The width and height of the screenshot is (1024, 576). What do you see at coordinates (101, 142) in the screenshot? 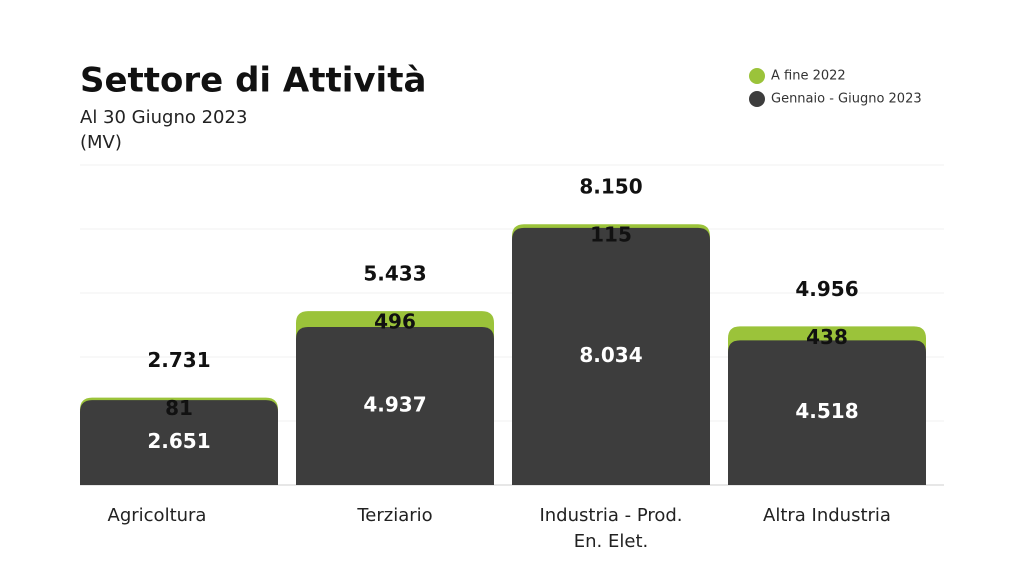
I see `unit-label: (MV)` at bounding box center [101, 142].